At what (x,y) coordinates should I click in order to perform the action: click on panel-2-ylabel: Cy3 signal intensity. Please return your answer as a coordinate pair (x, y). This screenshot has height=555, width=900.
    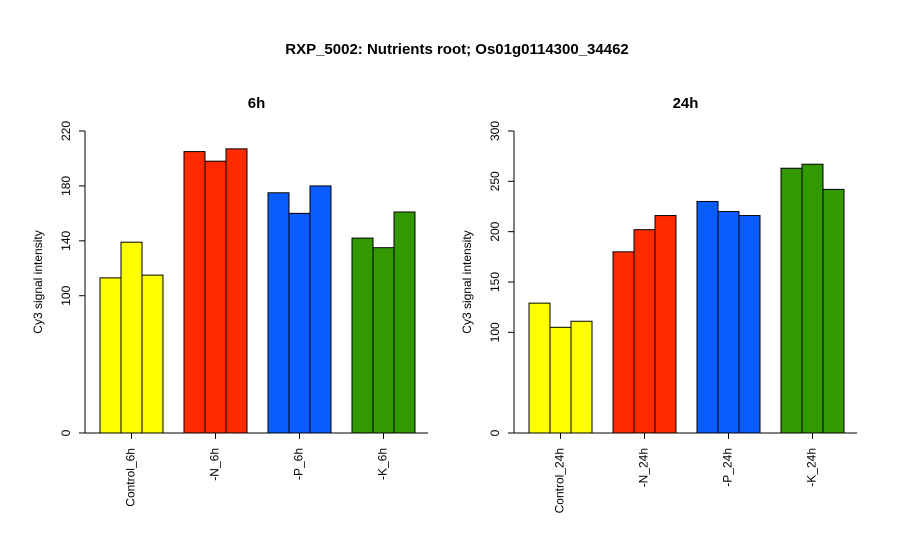
    Looking at the image, I should click on (467, 281).